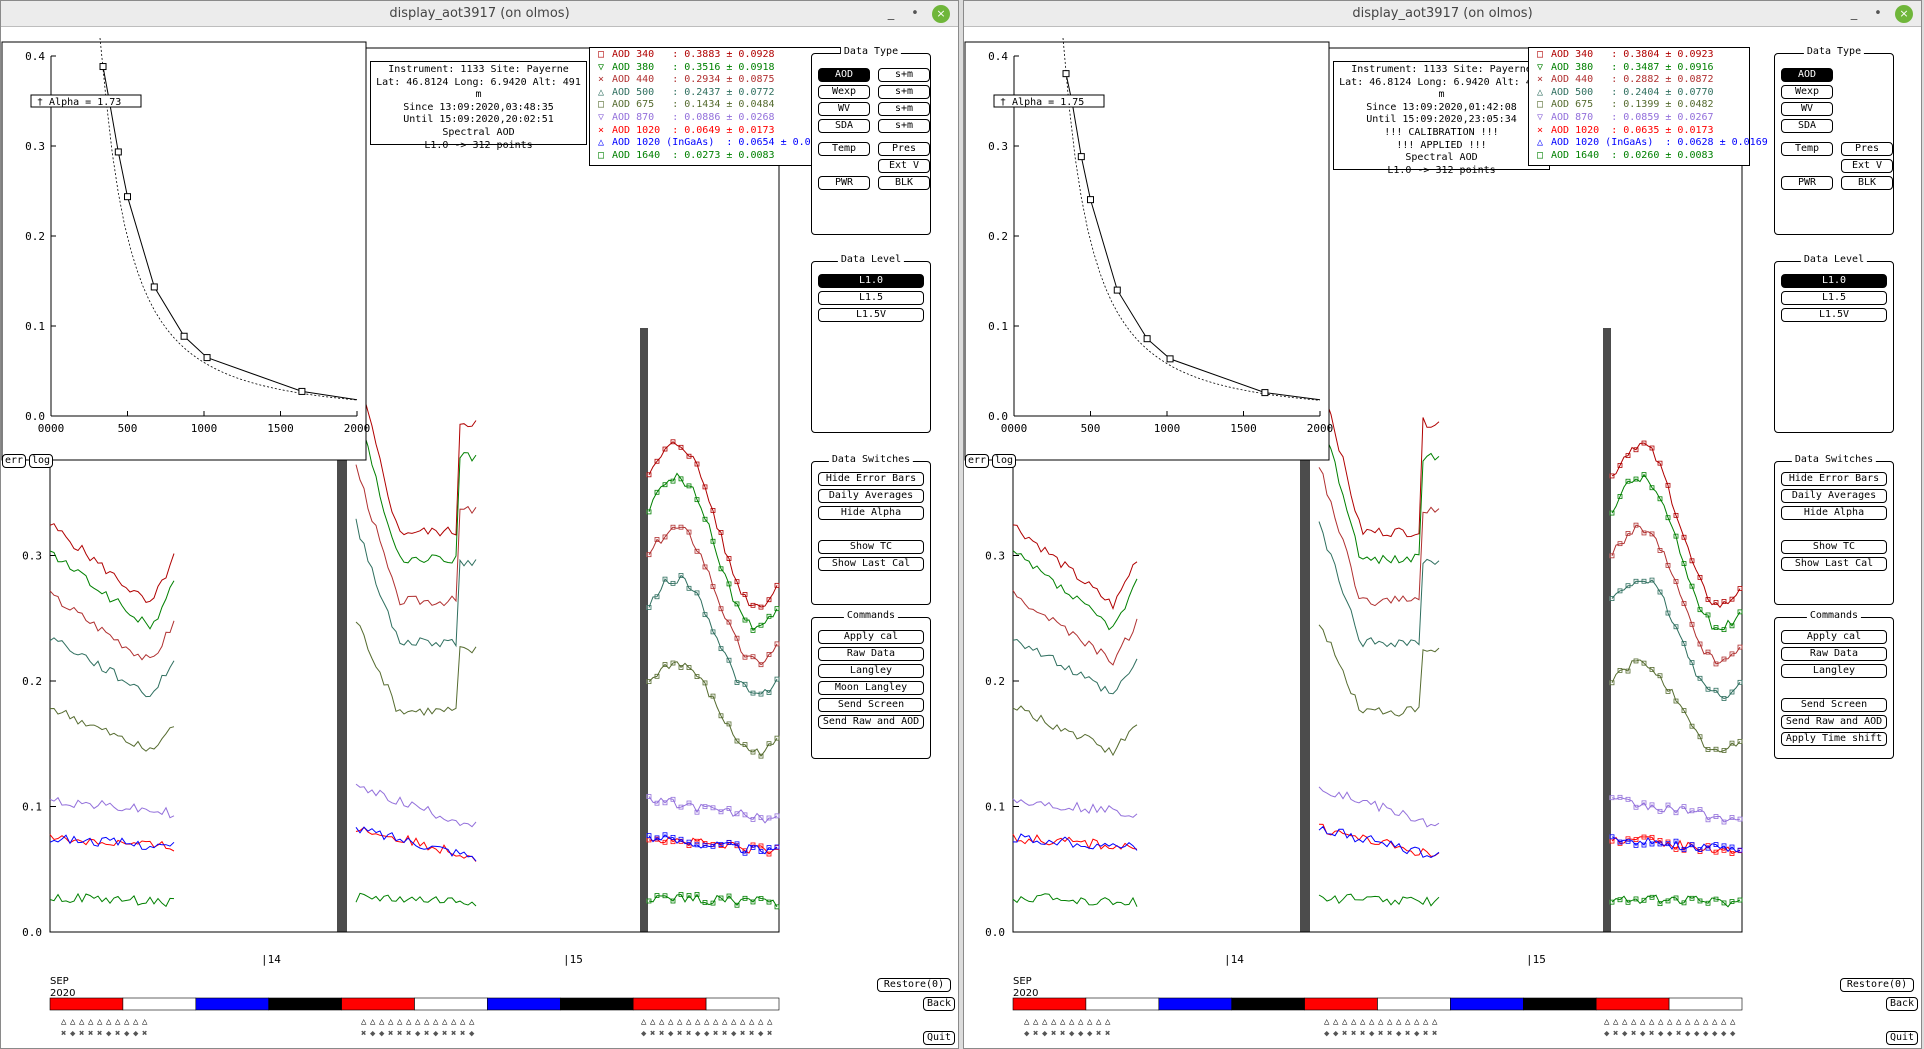 The width and height of the screenshot is (1924, 1049). Describe the element at coordinates (1632, 130) in the screenshot. I see `legend-text: AOD 1020 : 0.0635 ± 0.0173` at that location.